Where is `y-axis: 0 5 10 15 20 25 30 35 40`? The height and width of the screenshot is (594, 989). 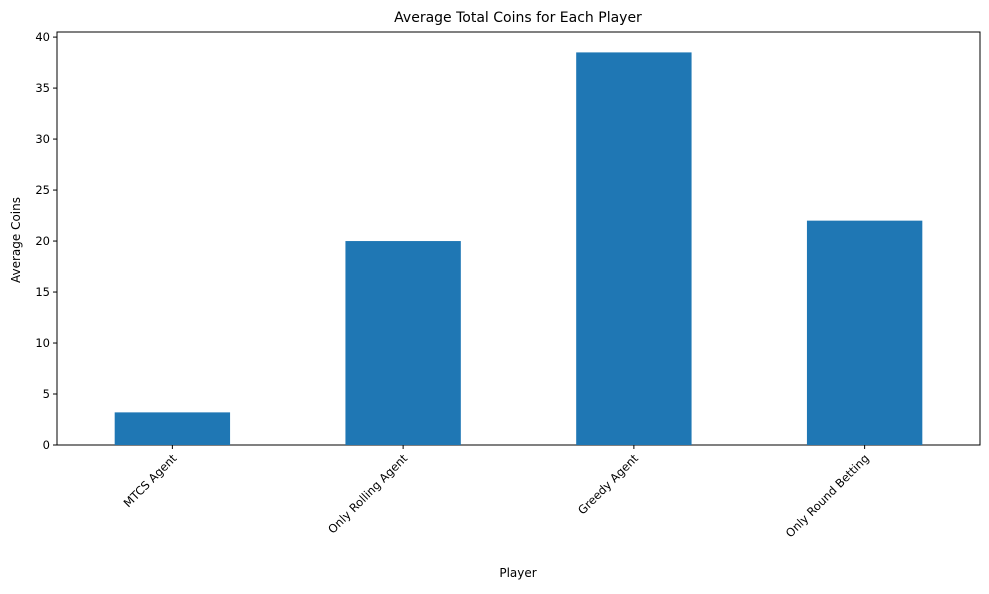 y-axis: 0 5 10 15 20 25 30 35 40 is located at coordinates (46, 241).